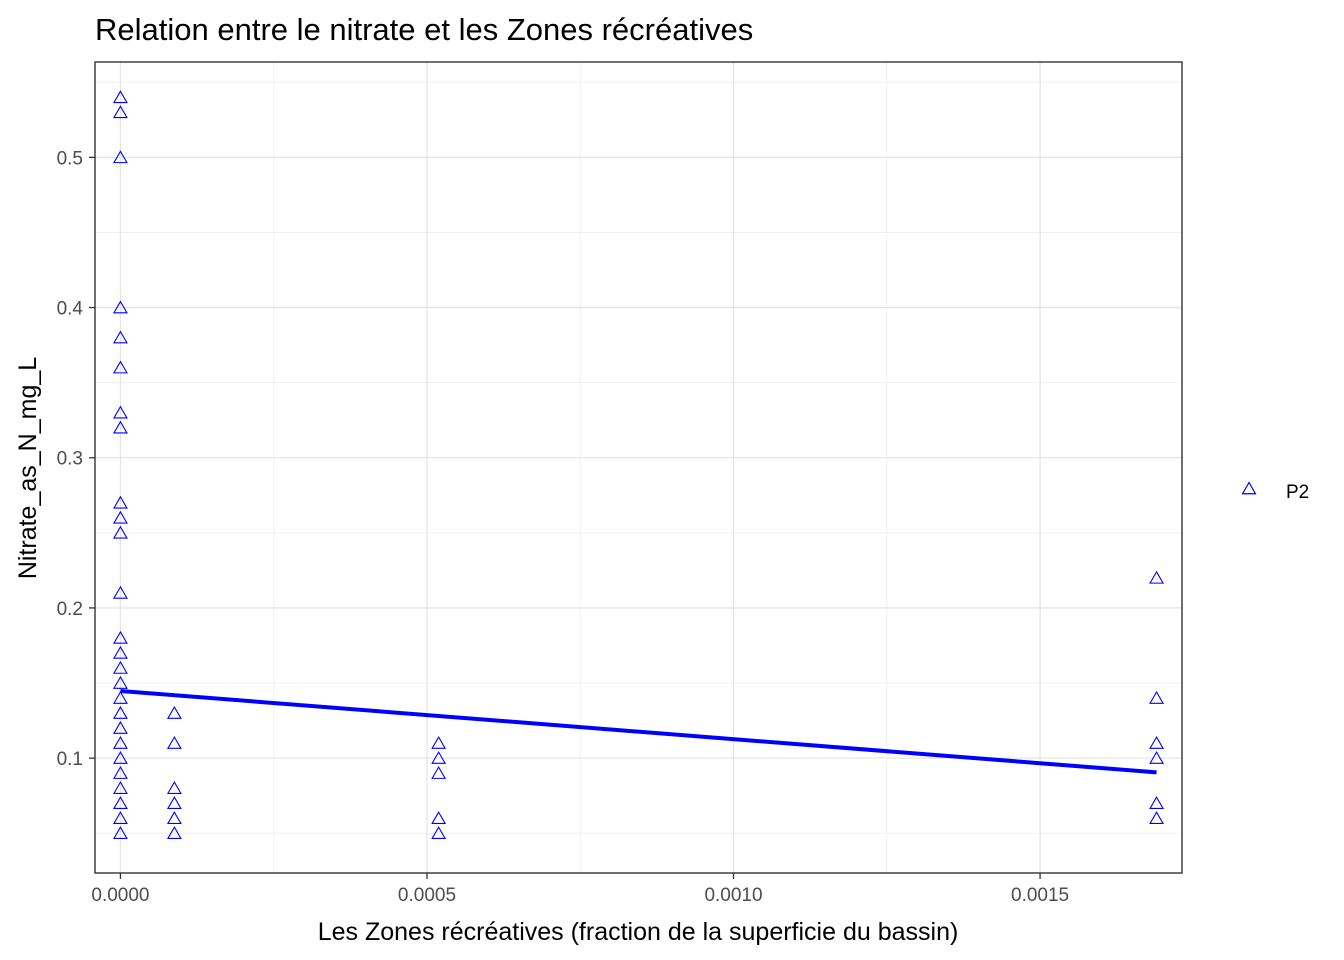 This screenshot has height=960, width=1344. Describe the element at coordinates (1275, 492) in the screenshot. I see `legend: P2` at that location.